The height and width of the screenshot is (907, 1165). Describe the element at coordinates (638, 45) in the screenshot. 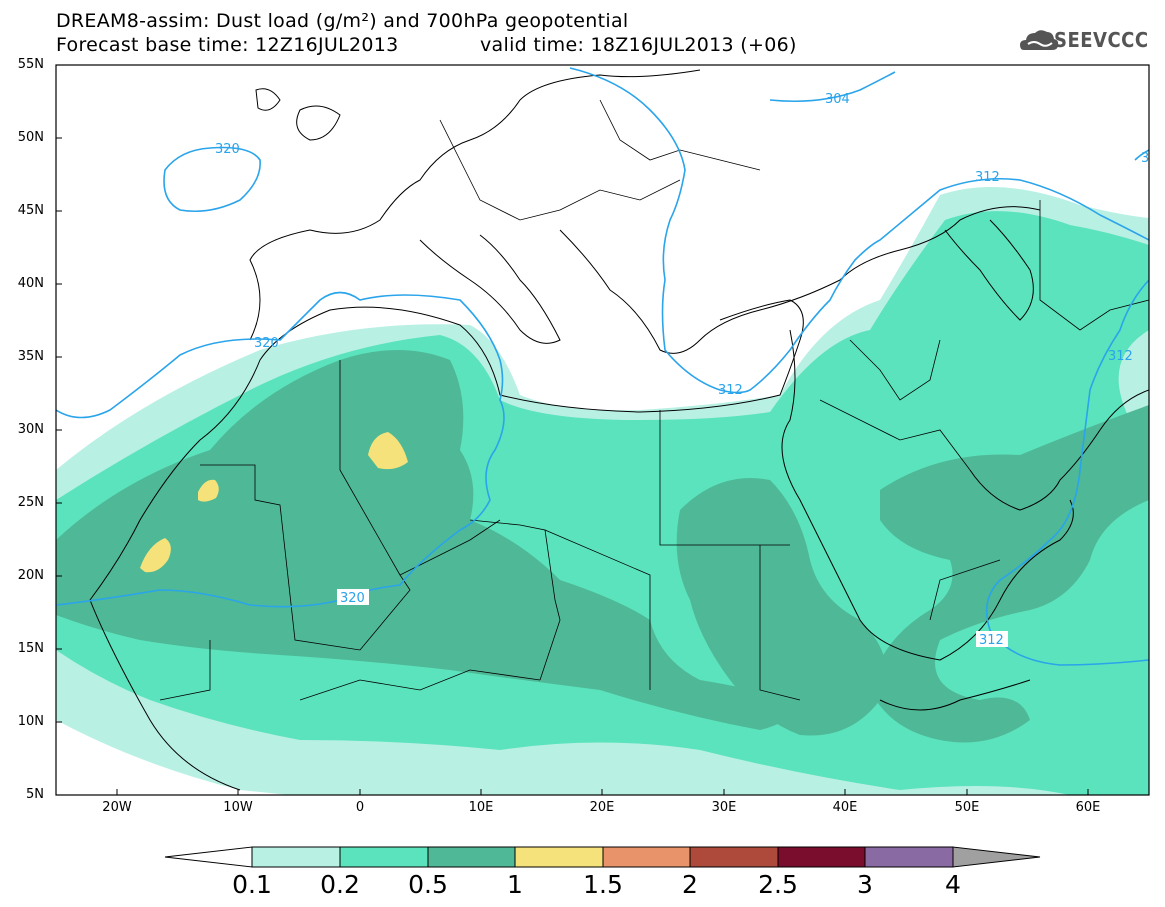

I see `valid-time: valid time: 18Z16JUL2013 (+06)` at that location.